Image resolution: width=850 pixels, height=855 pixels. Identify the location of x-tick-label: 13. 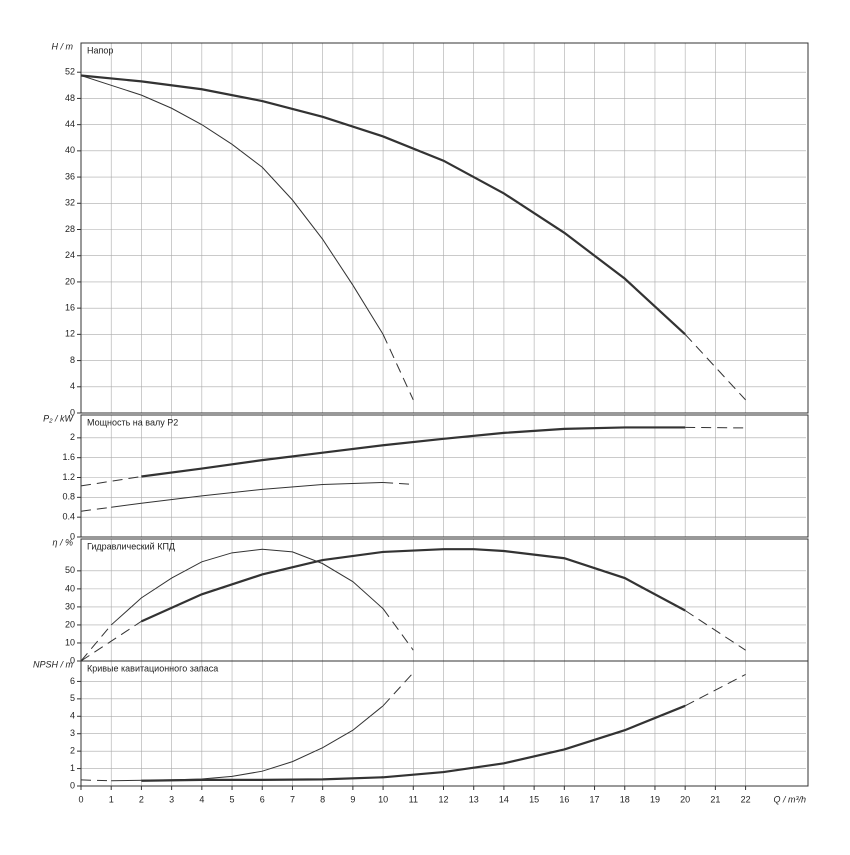
(474, 799).